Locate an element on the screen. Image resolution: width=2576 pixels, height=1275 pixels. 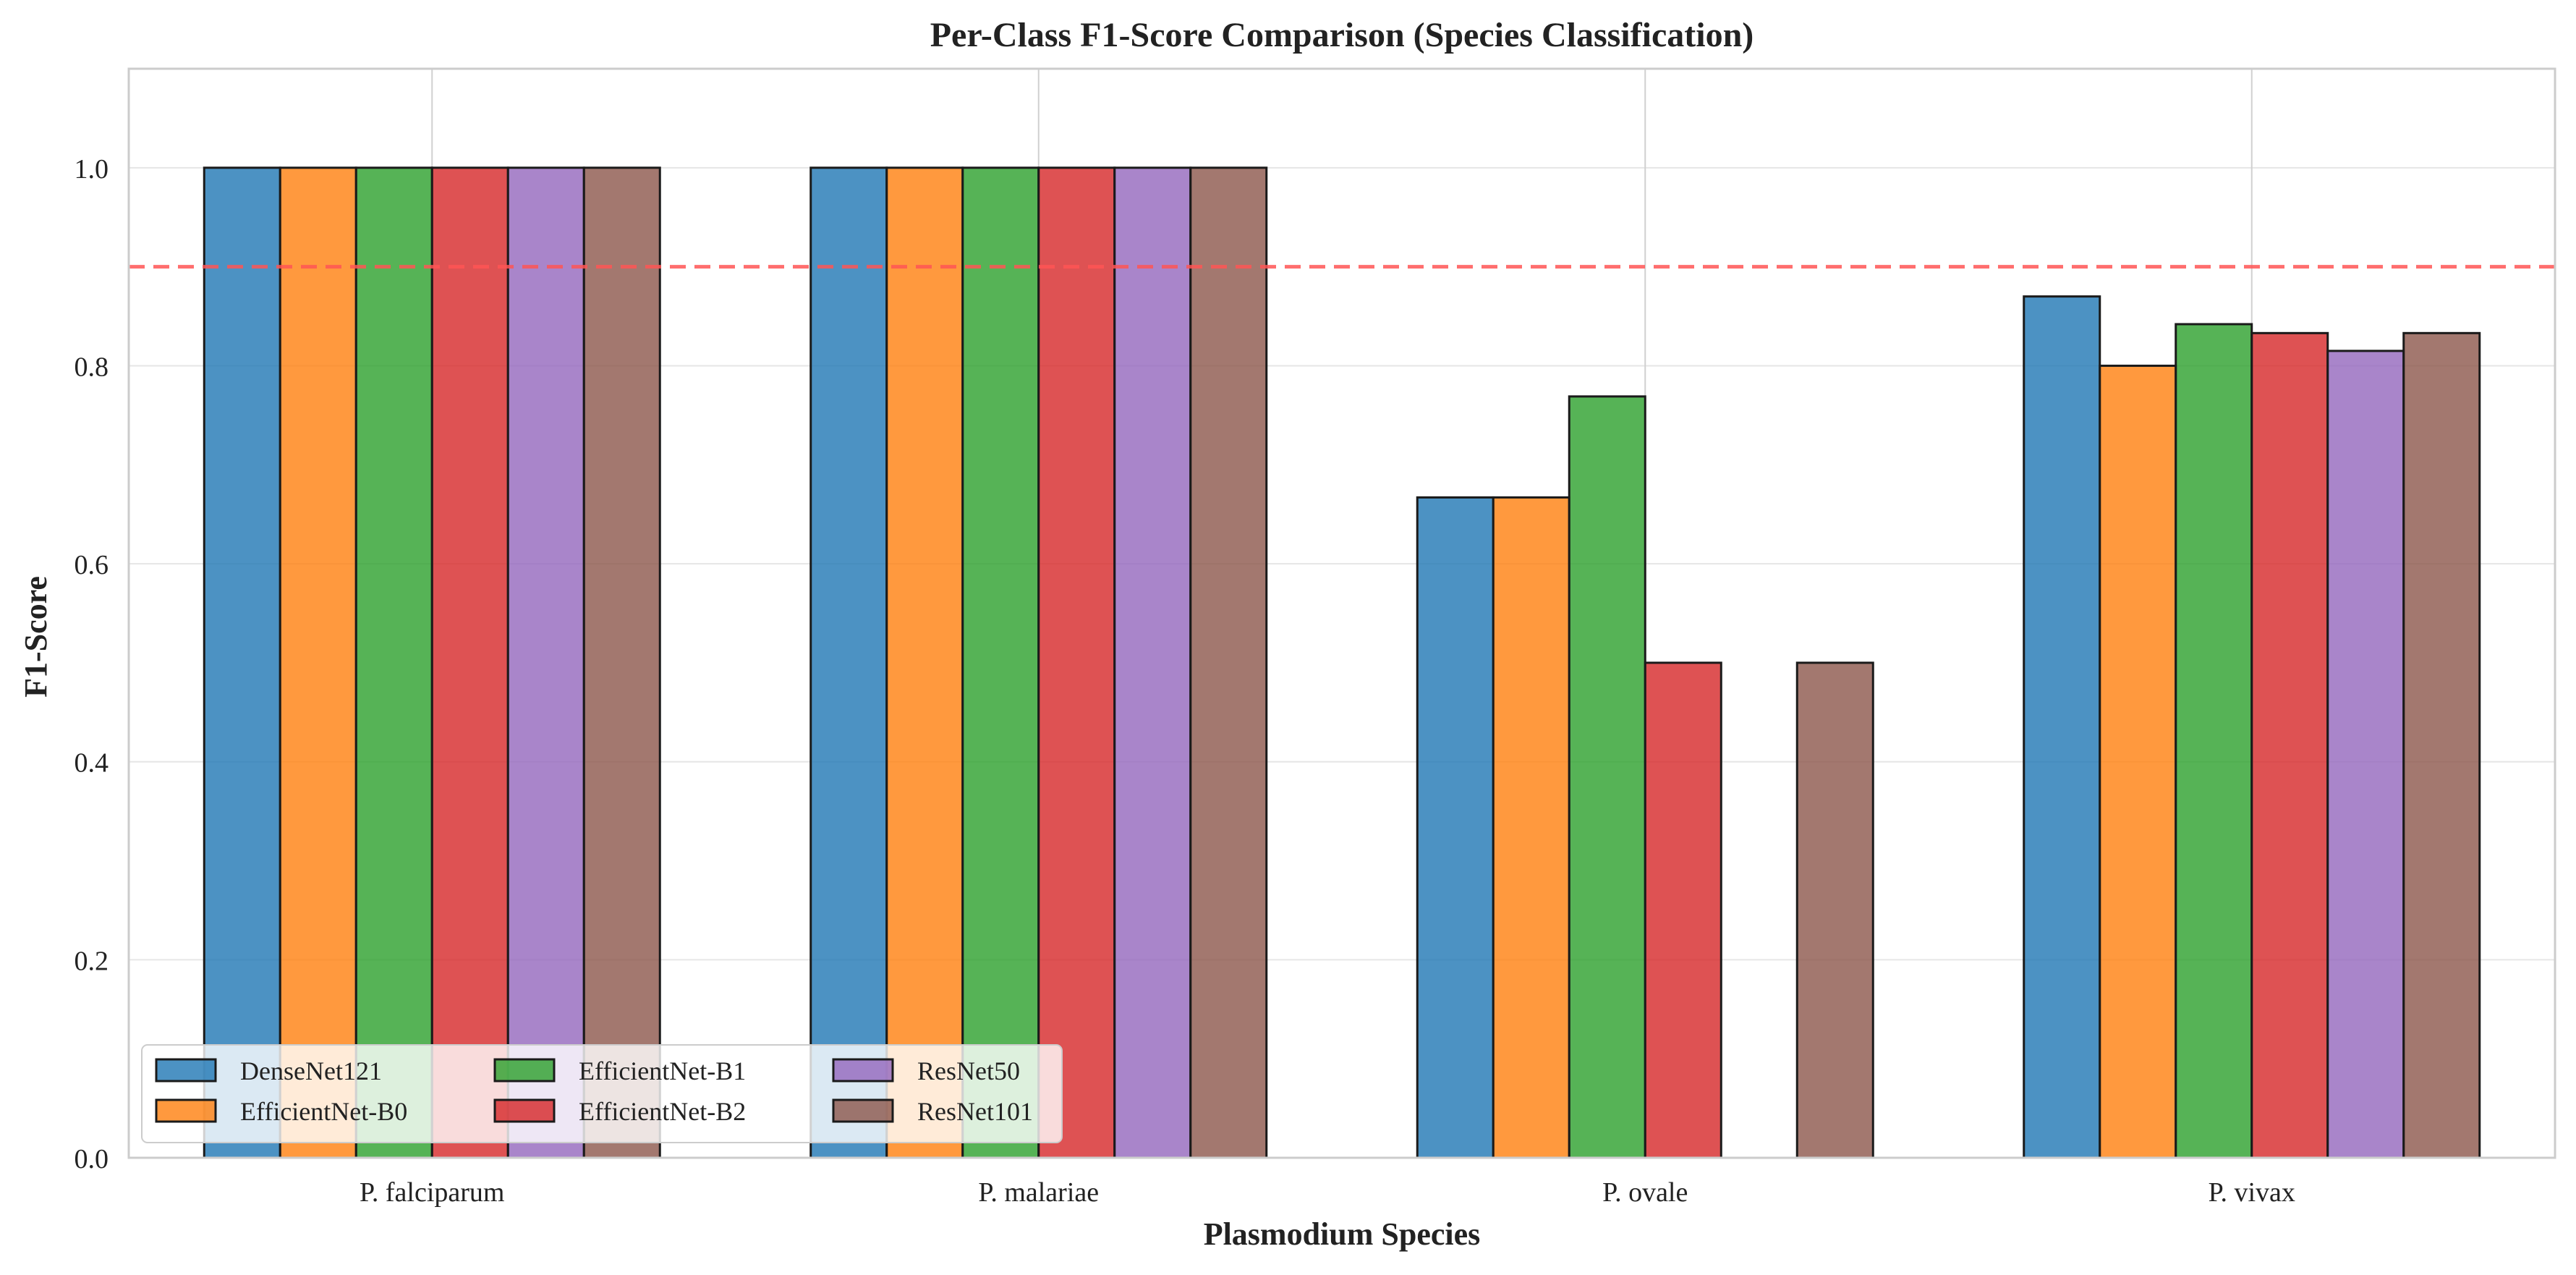
y-tick-label: 0.8 is located at coordinates (92, 367).